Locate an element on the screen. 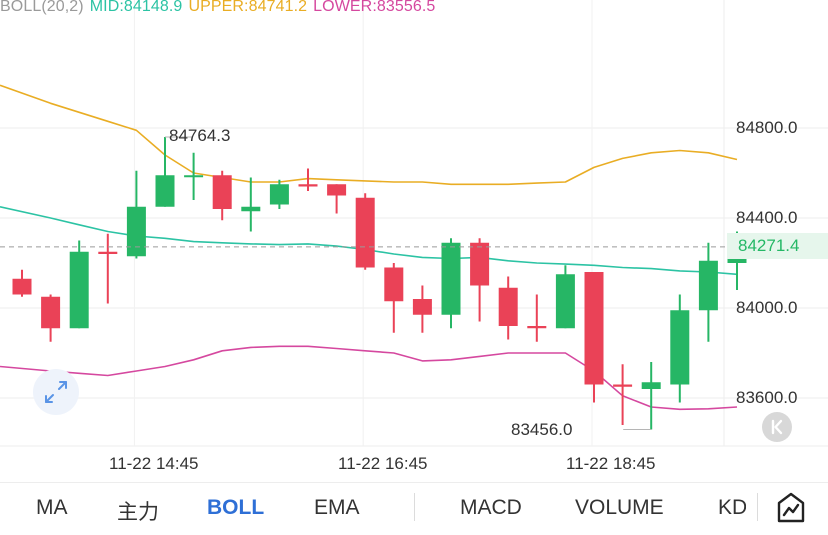 The width and height of the screenshot is (828, 535). x-tick-label: 11-22 16:45 is located at coordinates (383, 463).